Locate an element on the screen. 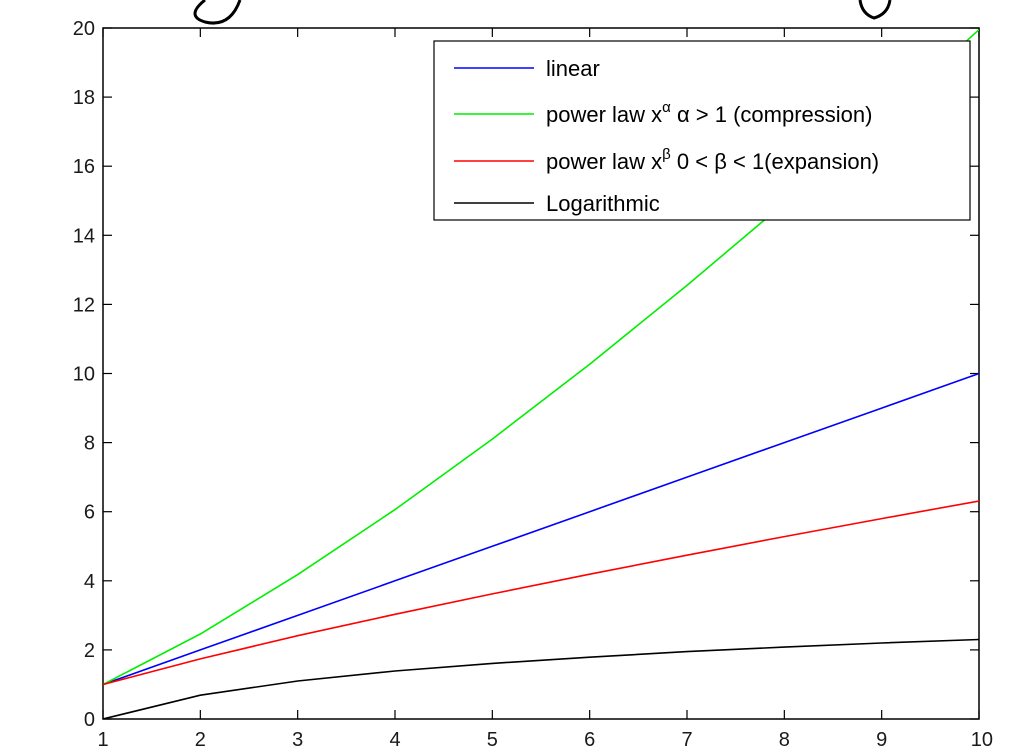 This screenshot has height=755, width=1018. y-tick-label: 6 is located at coordinates (89, 513).